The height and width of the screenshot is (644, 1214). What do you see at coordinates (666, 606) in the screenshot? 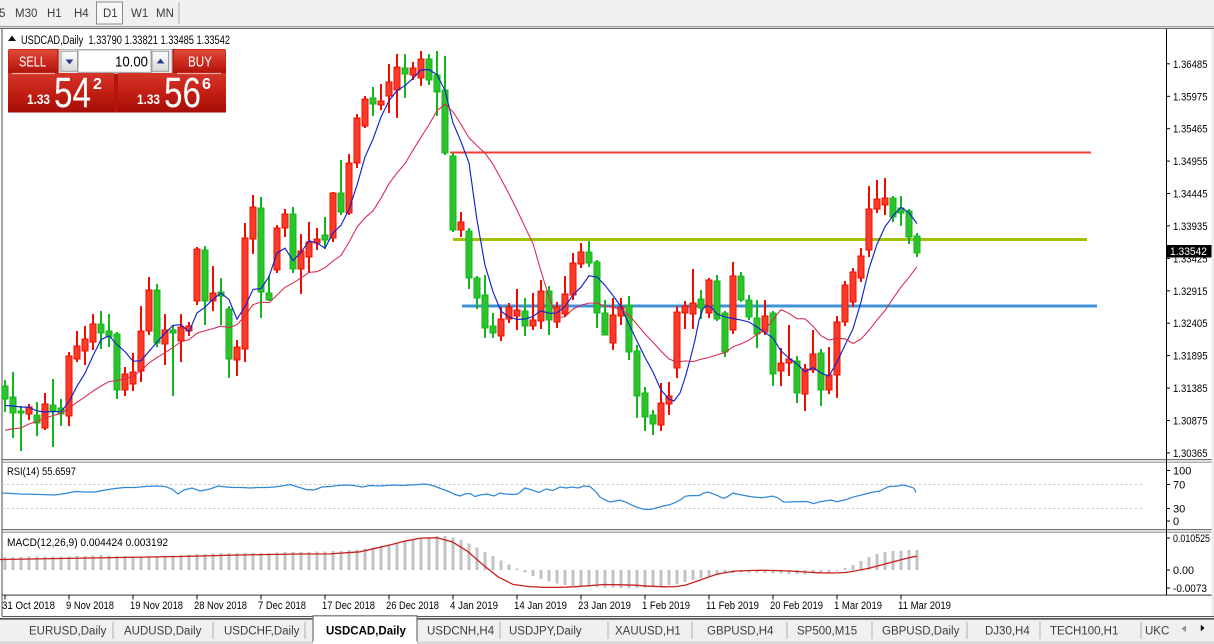
I see `svg-text: 1 Feb 2019` at bounding box center [666, 606].